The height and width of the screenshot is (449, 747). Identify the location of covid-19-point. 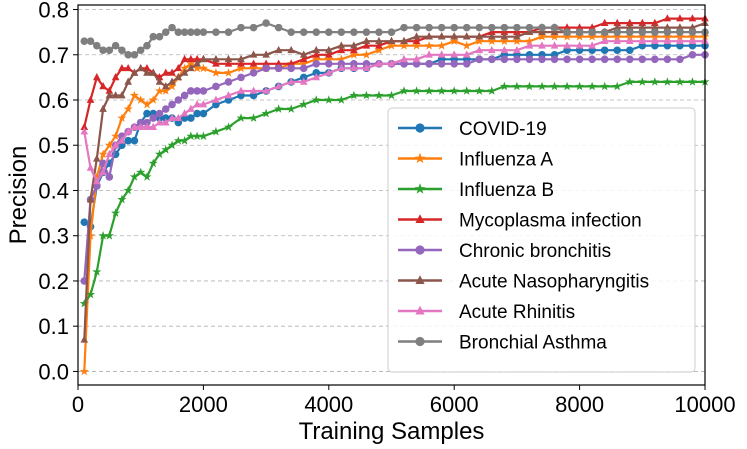
(197, 113).